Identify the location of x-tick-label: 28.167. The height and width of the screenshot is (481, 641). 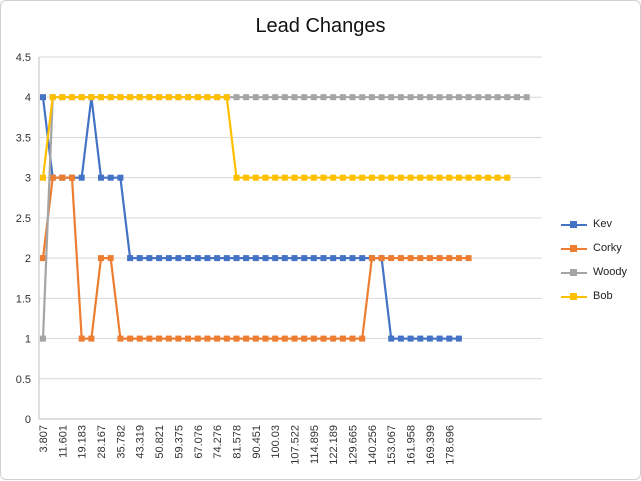
(102, 442).